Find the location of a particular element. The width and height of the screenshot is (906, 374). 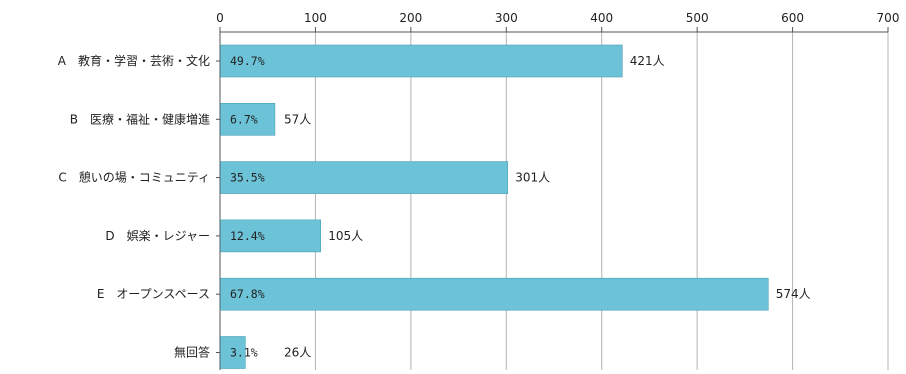

category-label: B 医療・福祉・健康増進 is located at coordinates (140, 118).